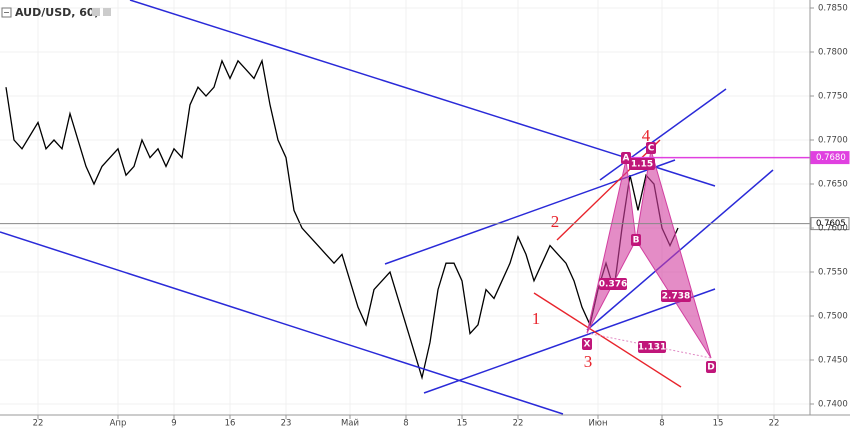 The width and height of the screenshot is (850, 429). Describe the element at coordinates (833, 405) in the screenshot. I see `y-tick-label: 0.7400` at that location.